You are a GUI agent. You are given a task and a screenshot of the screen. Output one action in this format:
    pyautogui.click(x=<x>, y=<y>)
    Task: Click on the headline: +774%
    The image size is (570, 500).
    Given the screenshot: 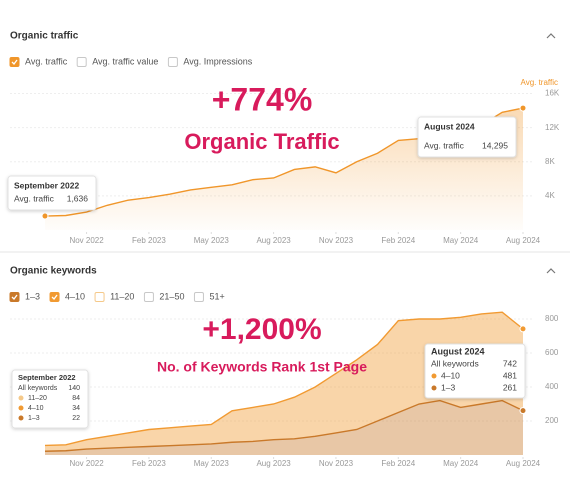 What is the action you would take?
    pyautogui.click(x=262, y=99)
    